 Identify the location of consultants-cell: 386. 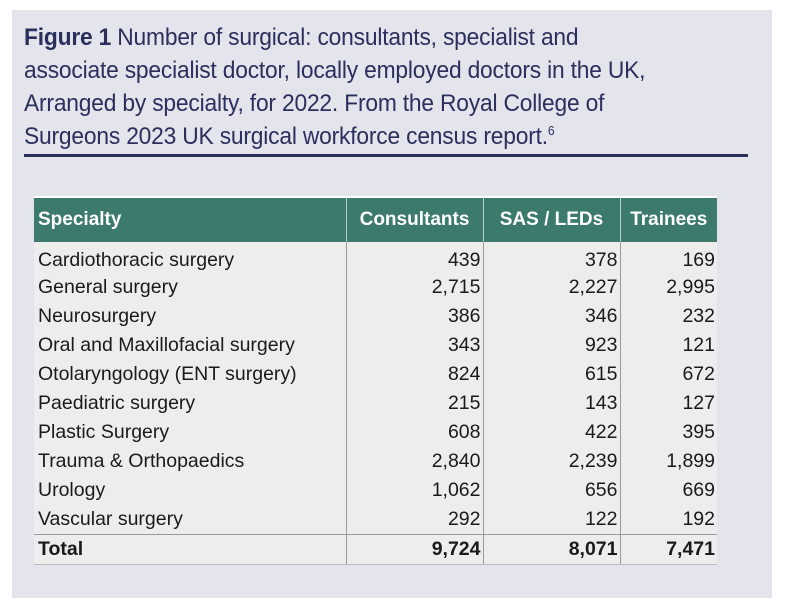
(414, 316).